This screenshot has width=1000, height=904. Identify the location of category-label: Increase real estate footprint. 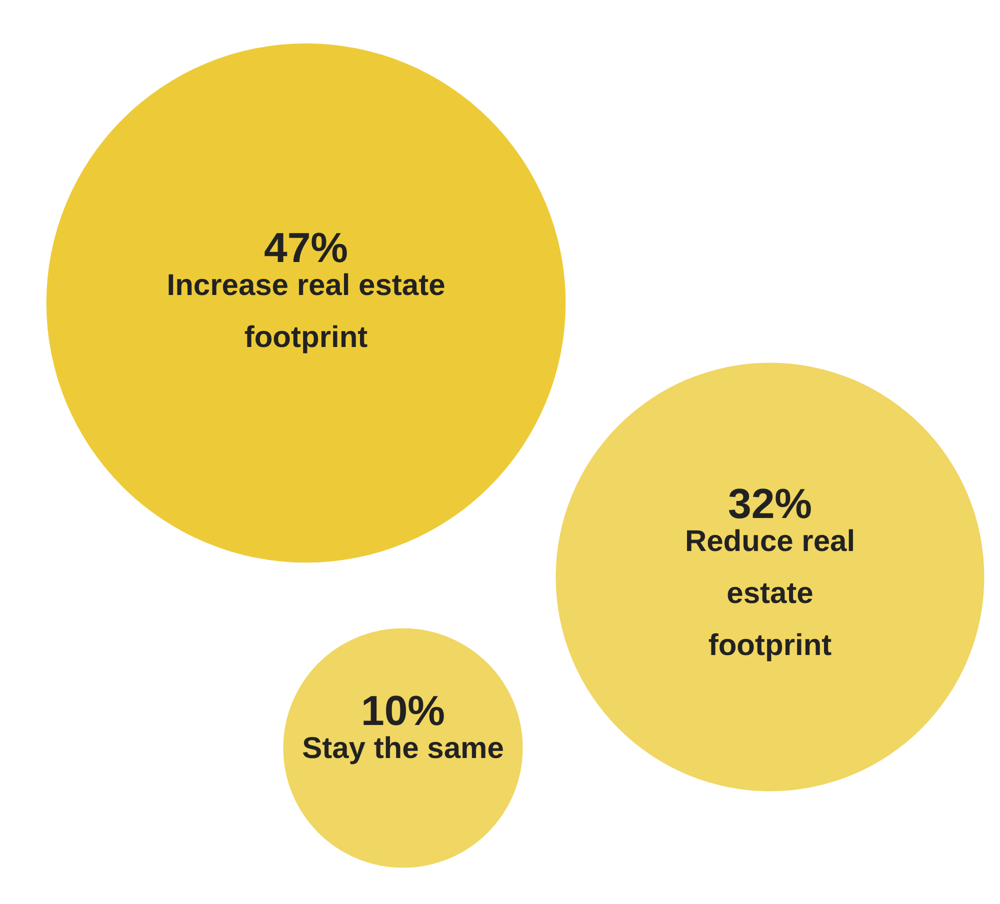
(306, 311).